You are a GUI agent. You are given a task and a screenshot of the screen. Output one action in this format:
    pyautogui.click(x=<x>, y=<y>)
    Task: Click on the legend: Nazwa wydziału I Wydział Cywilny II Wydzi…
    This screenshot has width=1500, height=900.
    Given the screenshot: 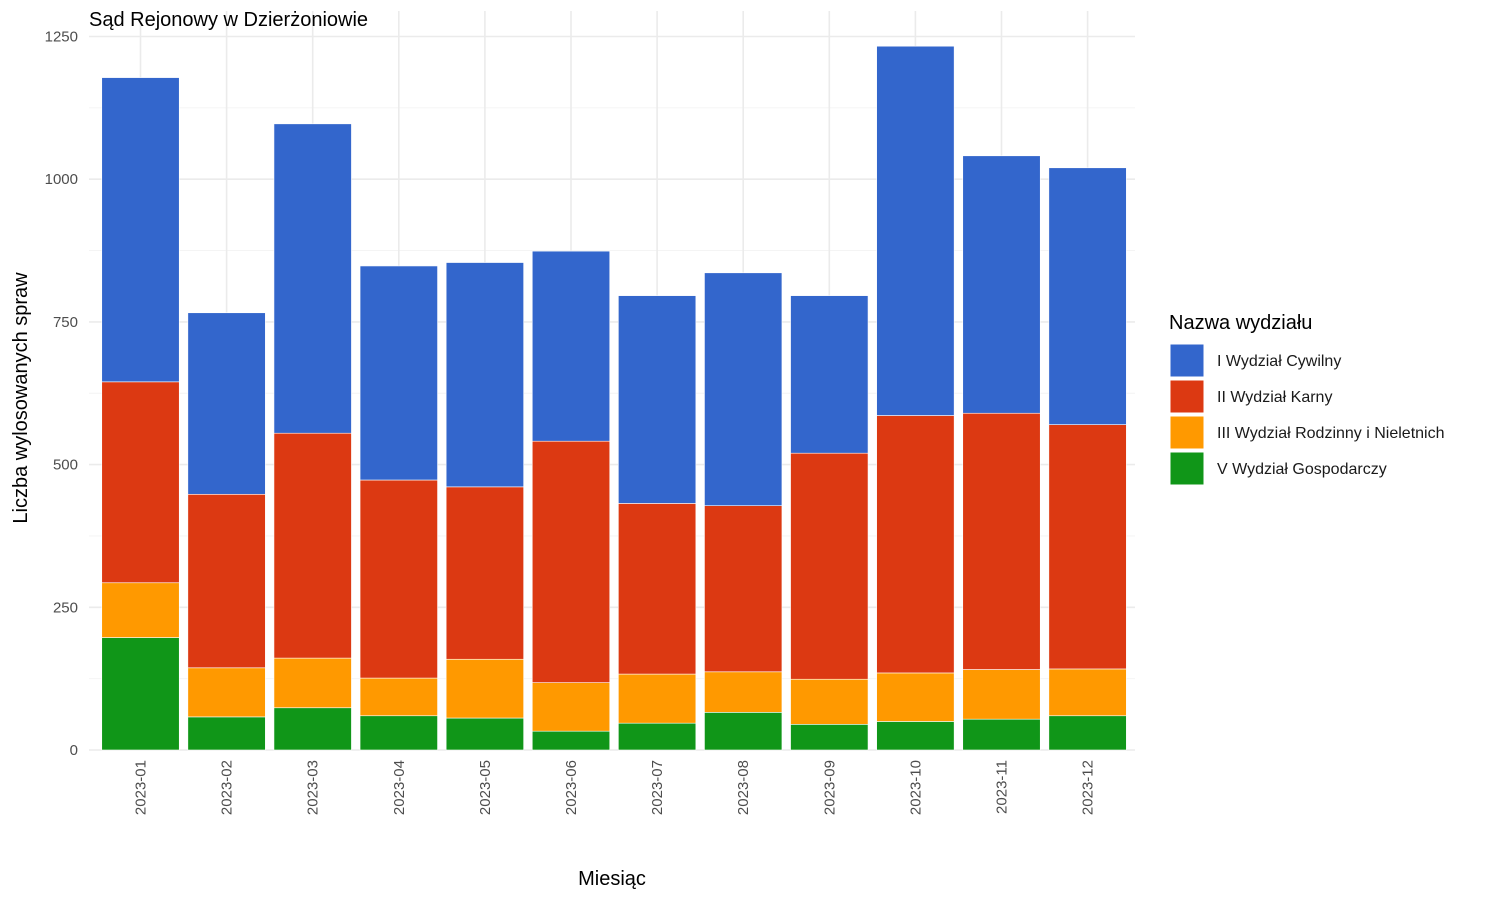 What is the action you would take?
    pyautogui.click(x=1307, y=399)
    